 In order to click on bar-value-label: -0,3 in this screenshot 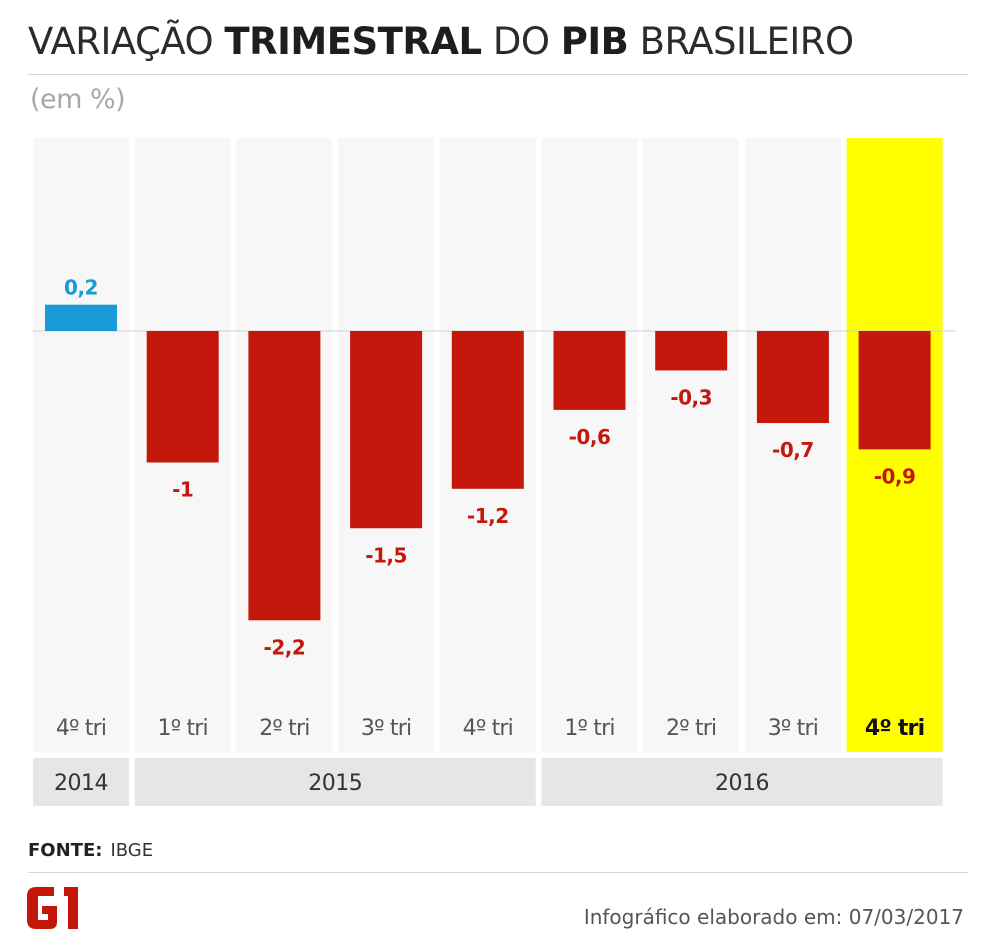, I will do `click(691, 397)`.